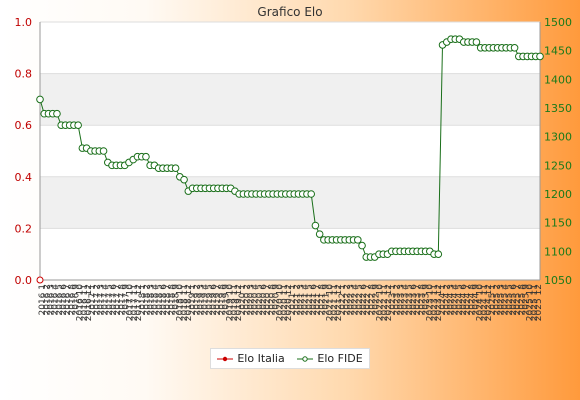  I want to click on right-tick-label: 1300, so click(558, 137).